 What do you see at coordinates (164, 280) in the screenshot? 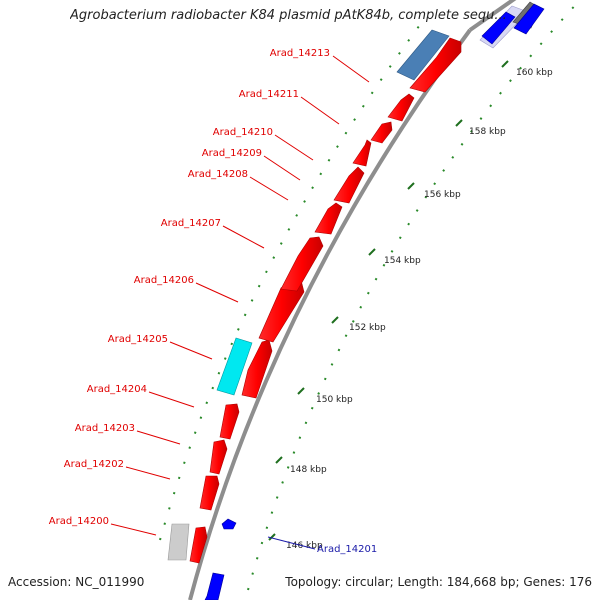
I see `gene-label: Arad_14206` at bounding box center [164, 280].